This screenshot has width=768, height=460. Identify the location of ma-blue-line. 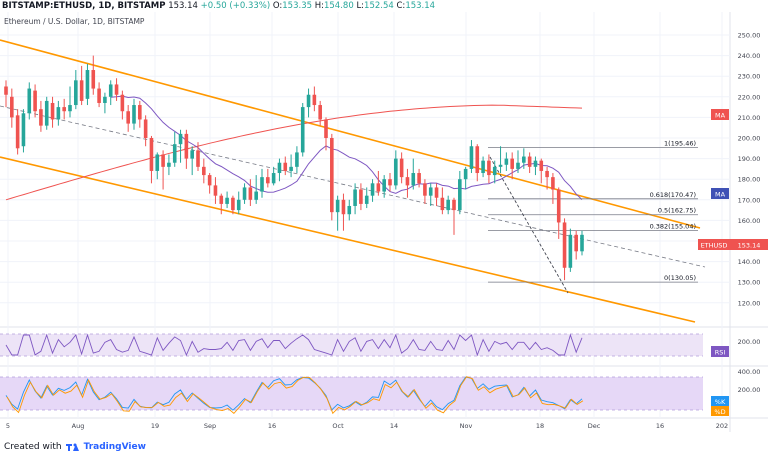
(346, 147).